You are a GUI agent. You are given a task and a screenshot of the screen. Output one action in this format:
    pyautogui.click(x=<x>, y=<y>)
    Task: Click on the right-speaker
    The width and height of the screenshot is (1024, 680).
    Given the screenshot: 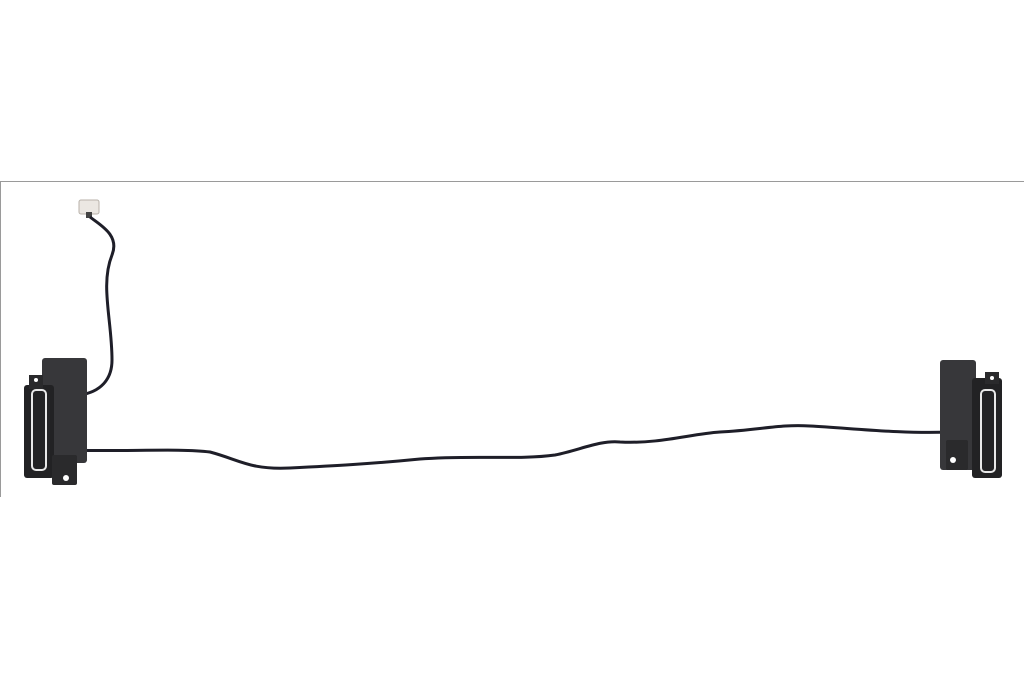 What is the action you would take?
    pyautogui.click(x=971, y=419)
    